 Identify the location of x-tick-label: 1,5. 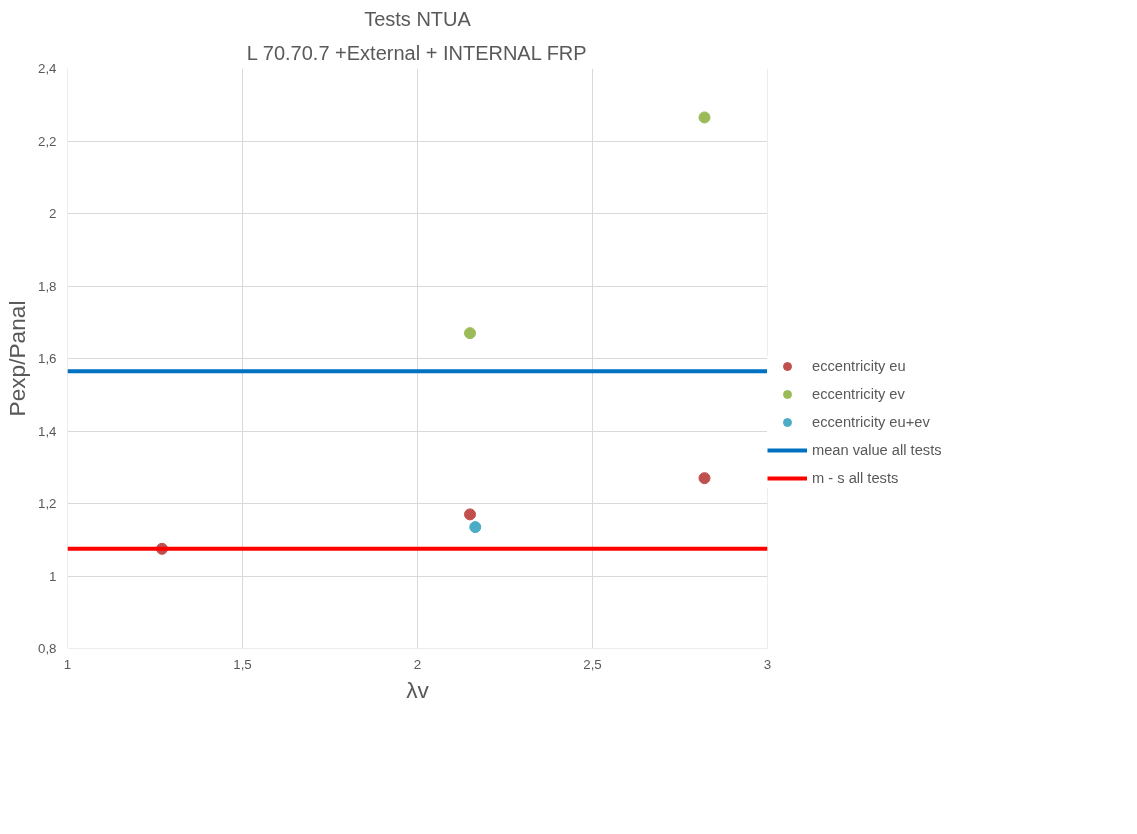
(242, 664).